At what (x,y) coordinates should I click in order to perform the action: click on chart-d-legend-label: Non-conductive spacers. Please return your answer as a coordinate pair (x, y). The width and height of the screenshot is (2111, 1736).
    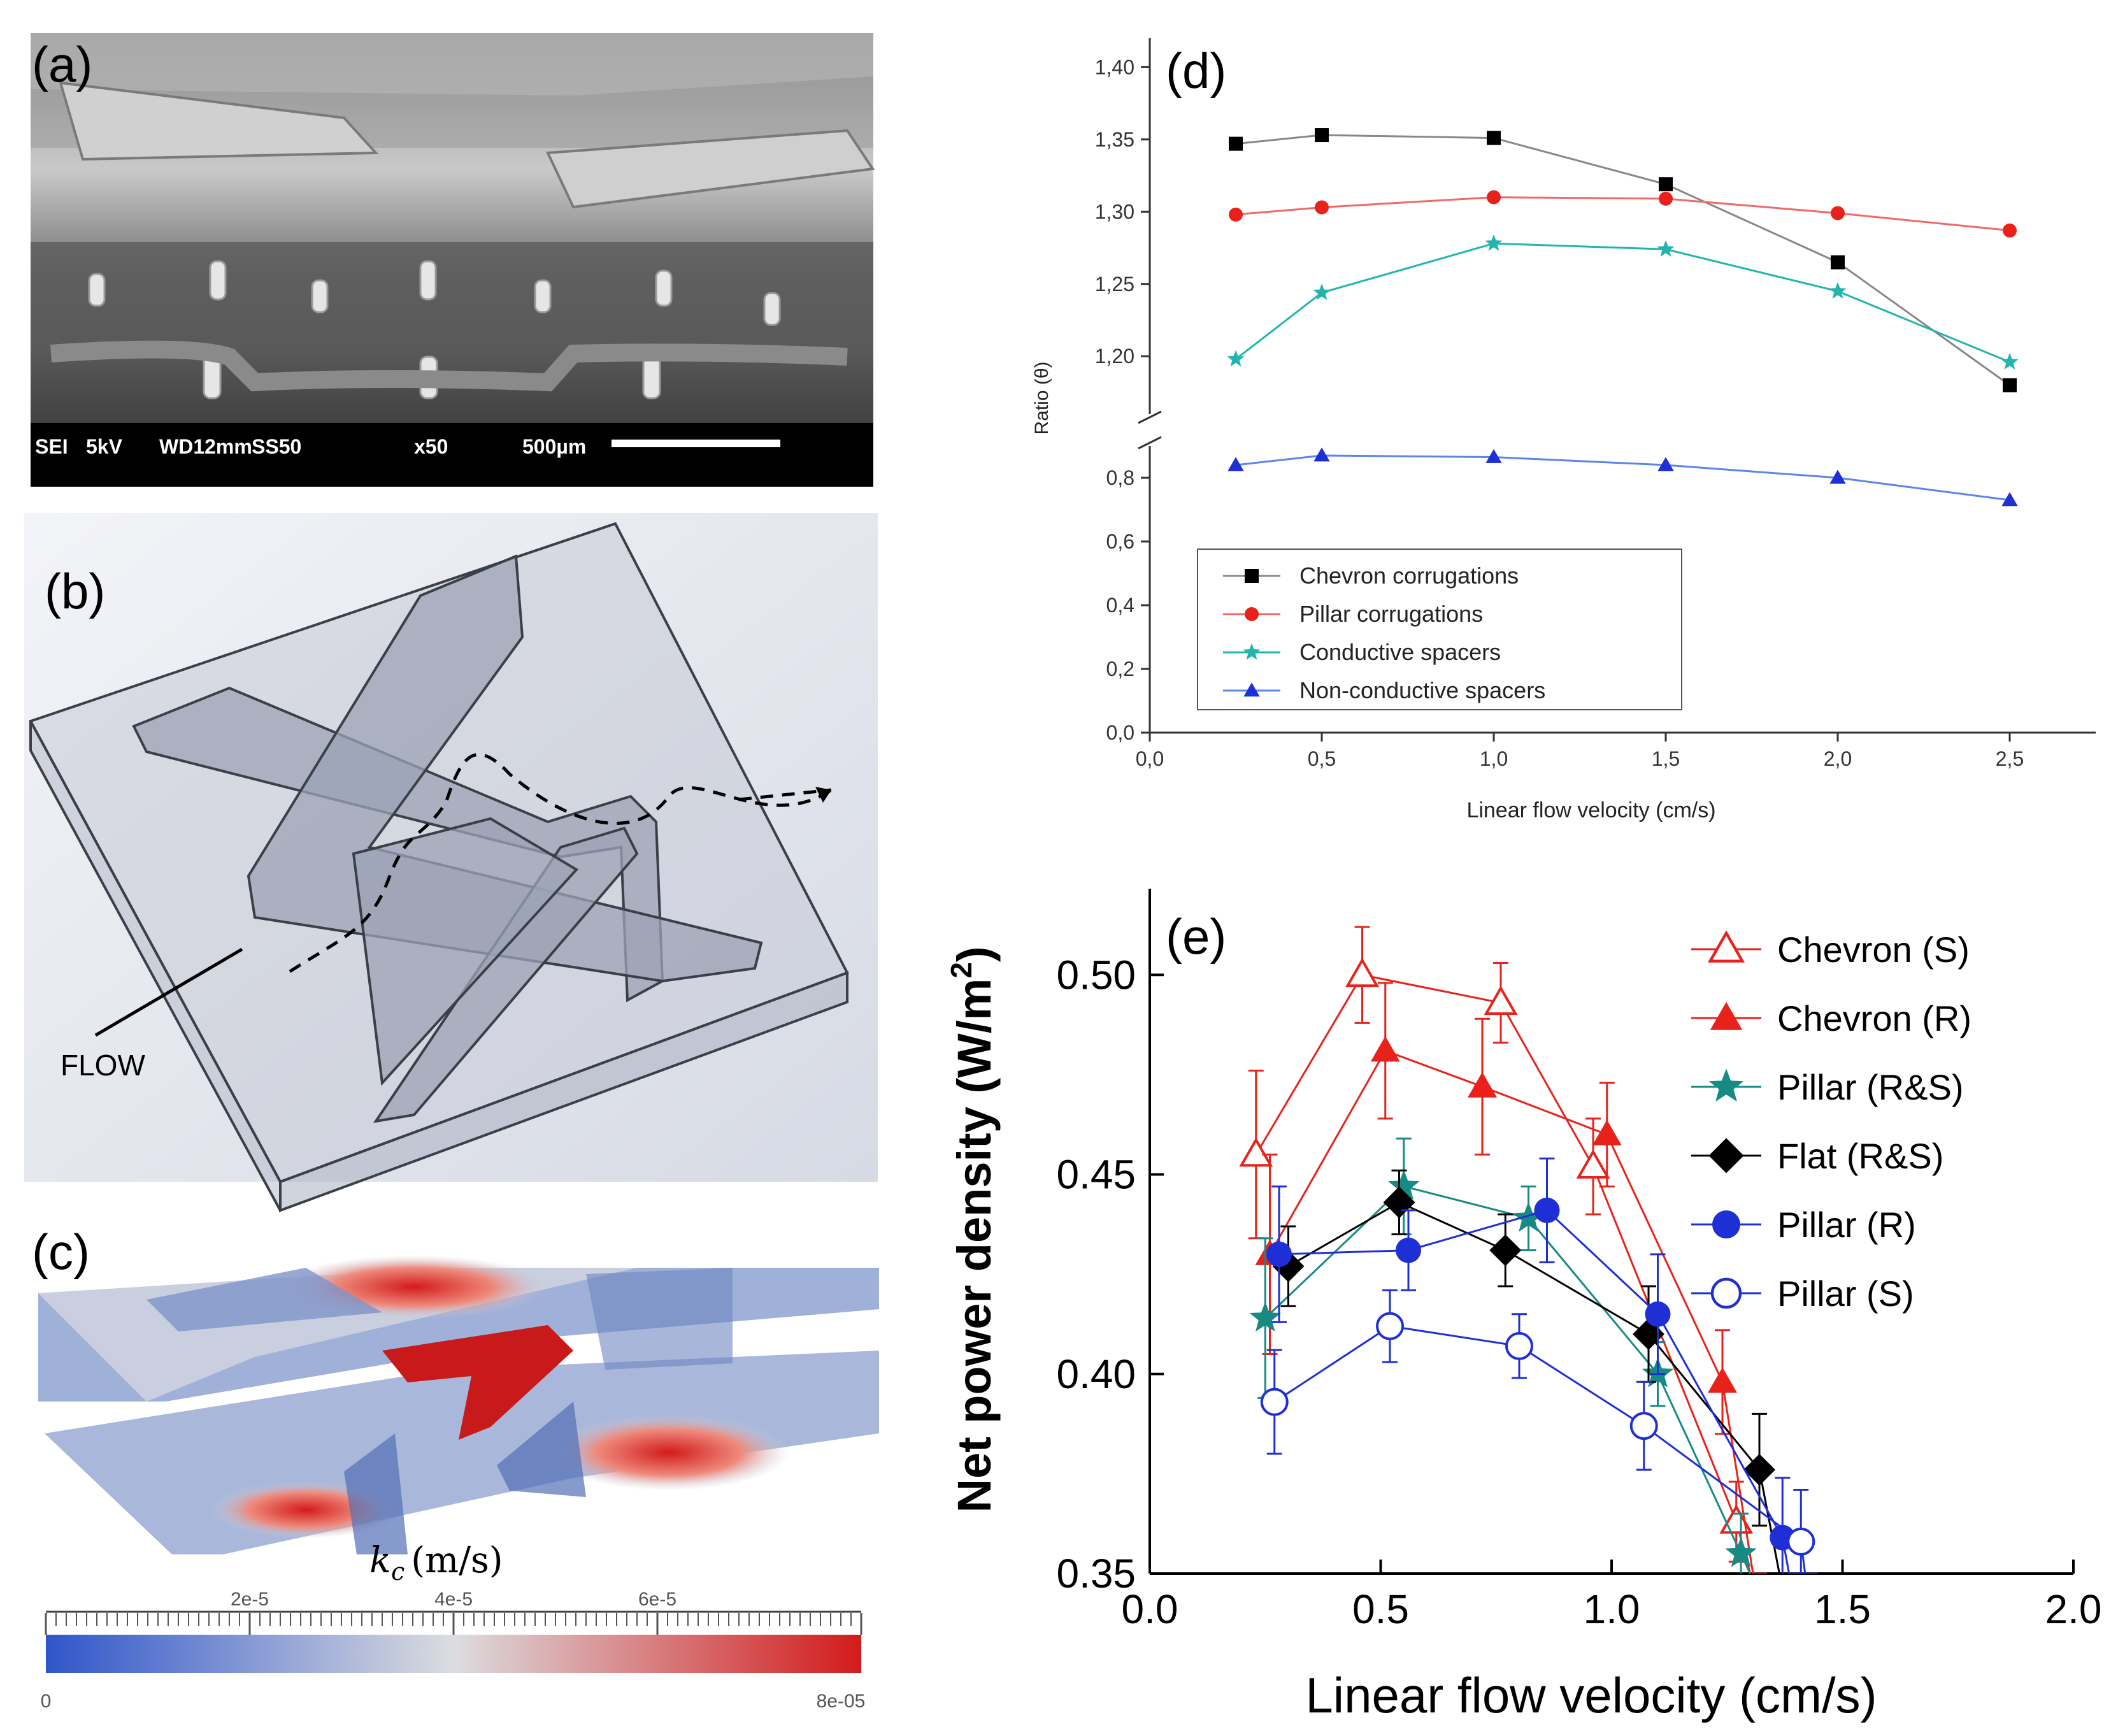
    Looking at the image, I should click on (1422, 690).